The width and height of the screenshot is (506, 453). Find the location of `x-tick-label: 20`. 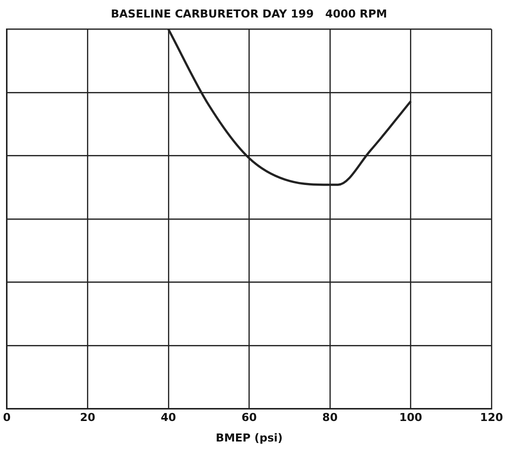

x-tick-label: 20 is located at coordinates (88, 417).